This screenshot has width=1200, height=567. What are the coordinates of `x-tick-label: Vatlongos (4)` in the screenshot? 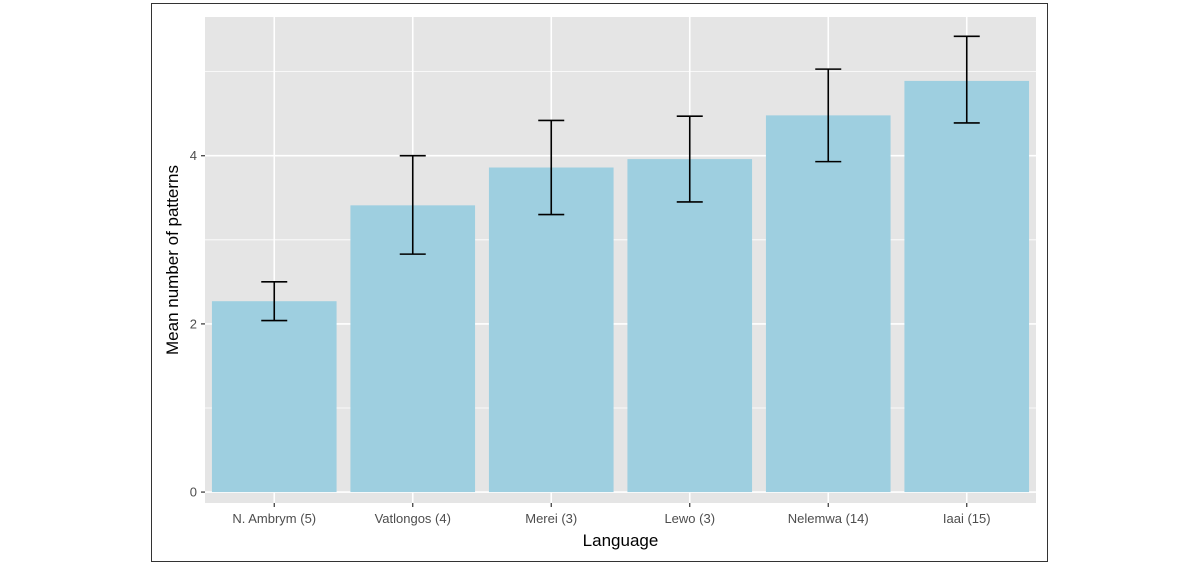 It's located at (413, 518).